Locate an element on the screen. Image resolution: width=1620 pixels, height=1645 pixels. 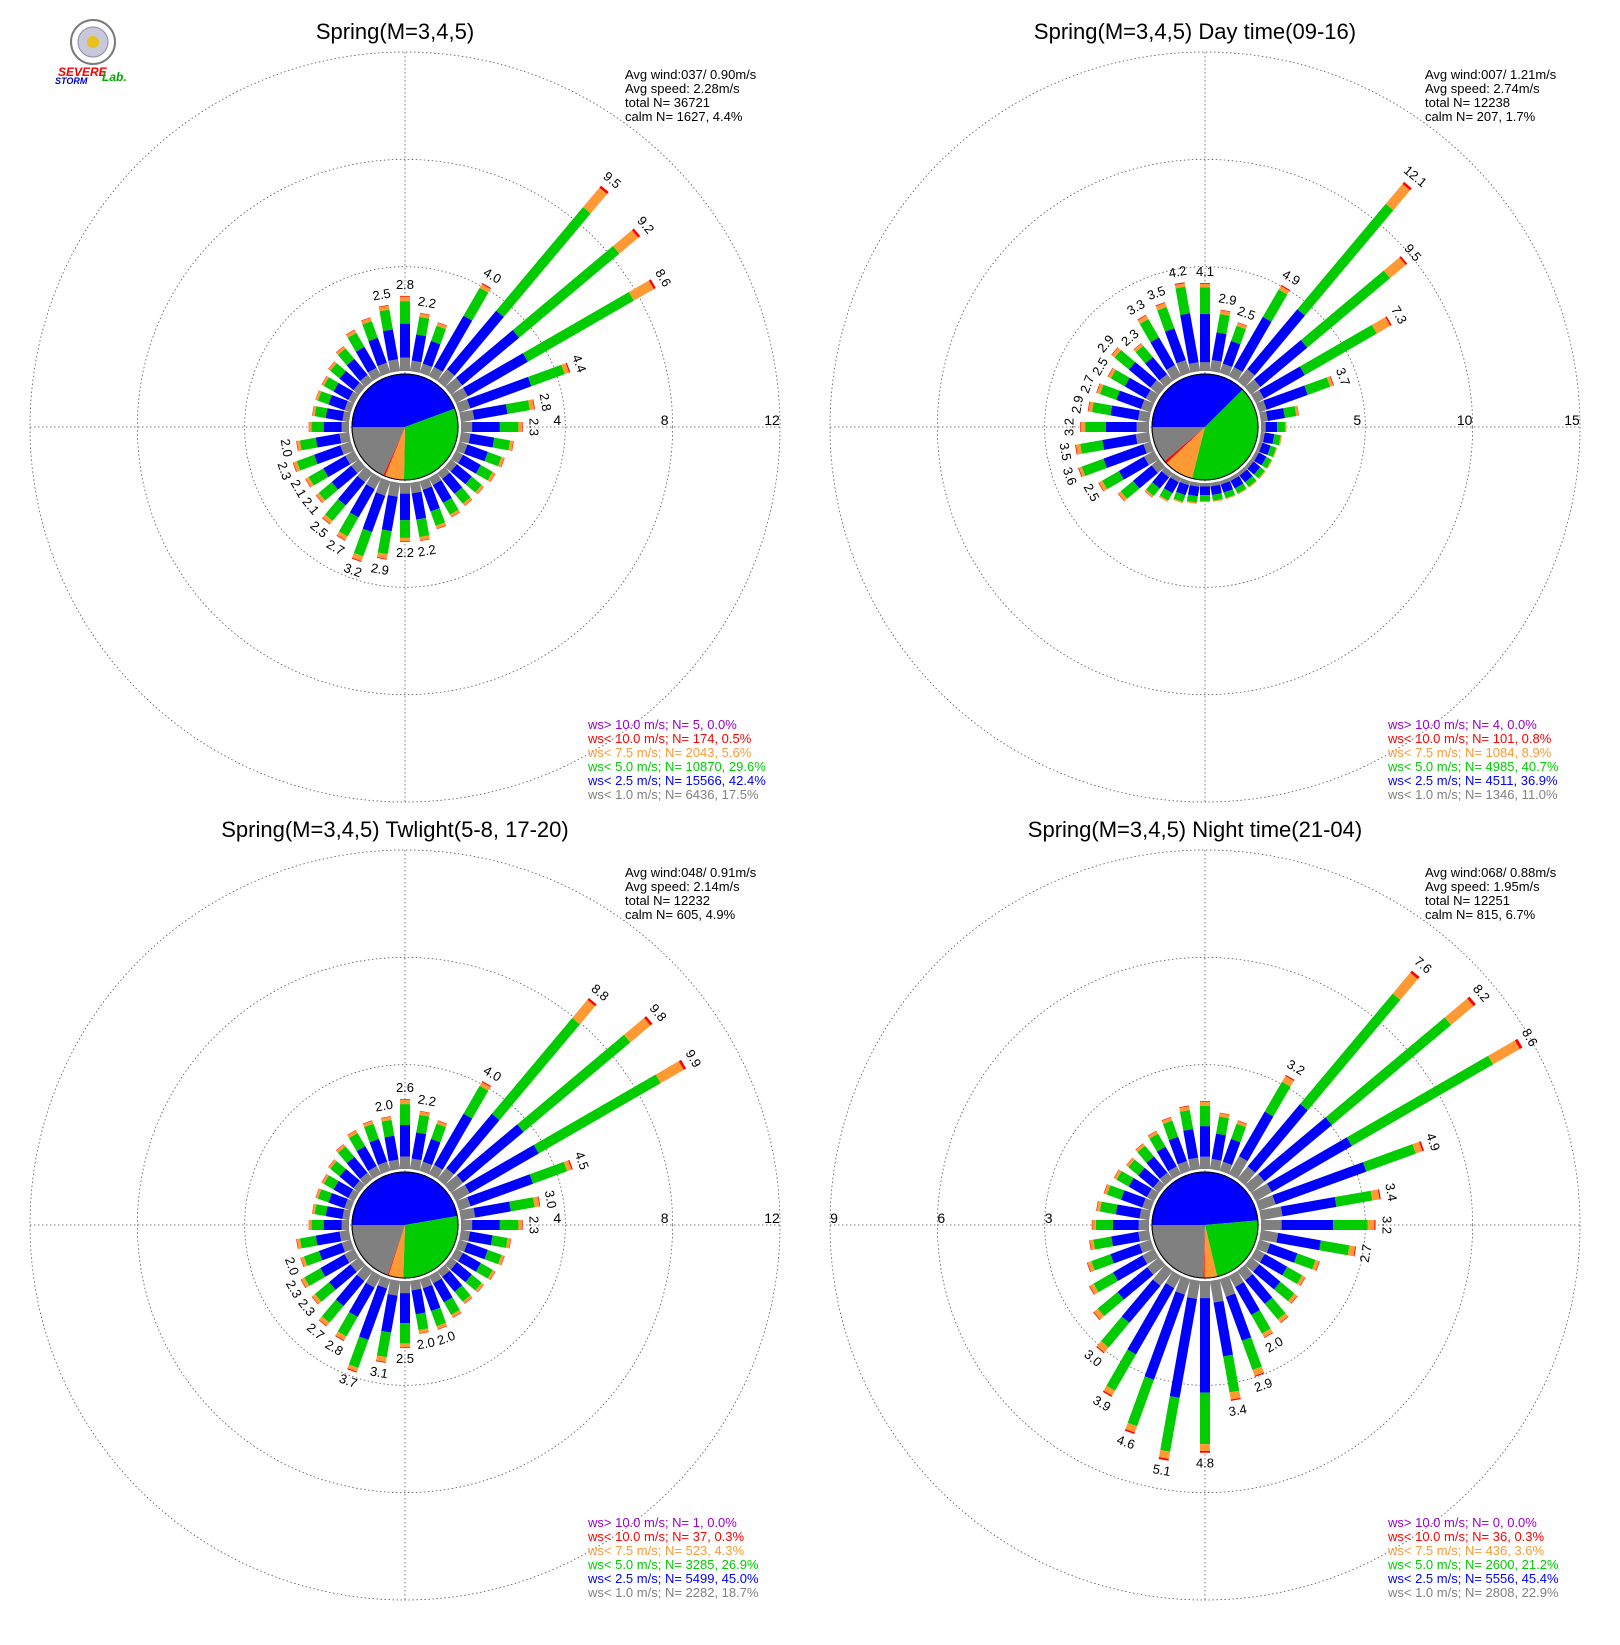
legend-entry: ws< 1.0 m/s; N= 1346, 11.0% is located at coordinates (1472, 794).